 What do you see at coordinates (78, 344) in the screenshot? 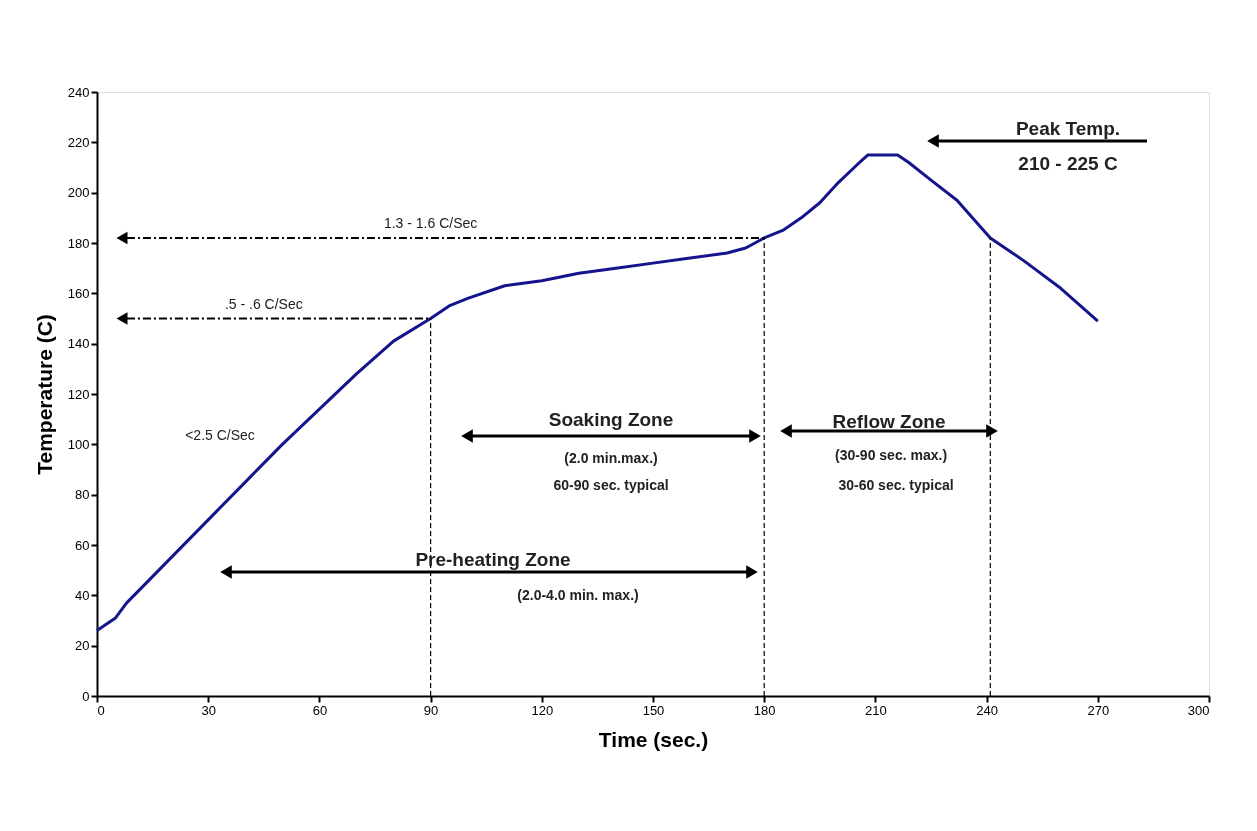
I see `y-tick-label: 140` at bounding box center [78, 344].